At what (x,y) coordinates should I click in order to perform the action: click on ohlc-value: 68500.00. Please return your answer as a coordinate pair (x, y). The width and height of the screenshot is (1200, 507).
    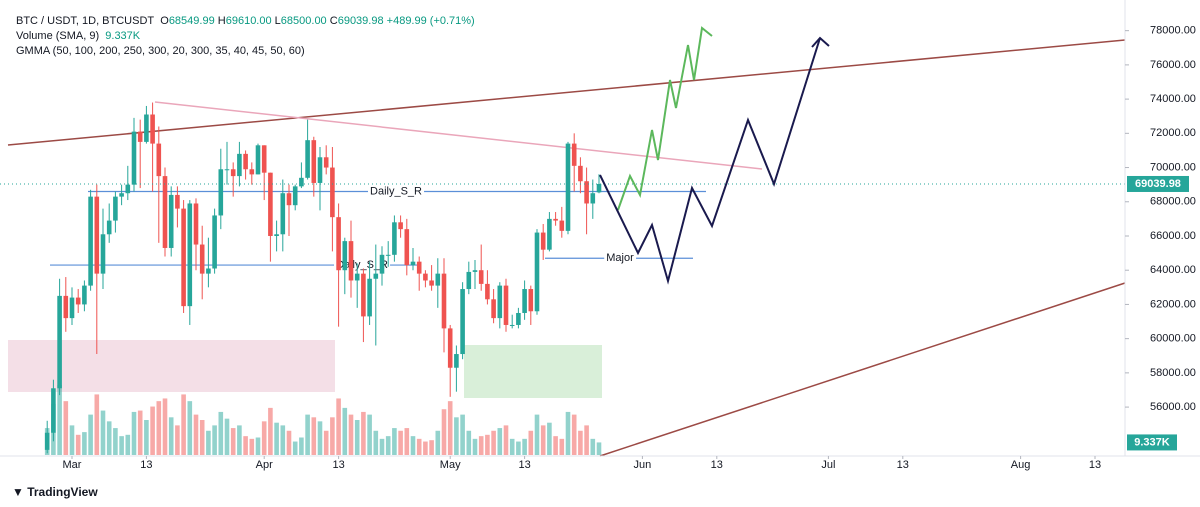
    Looking at the image, I should click on (303, 21).